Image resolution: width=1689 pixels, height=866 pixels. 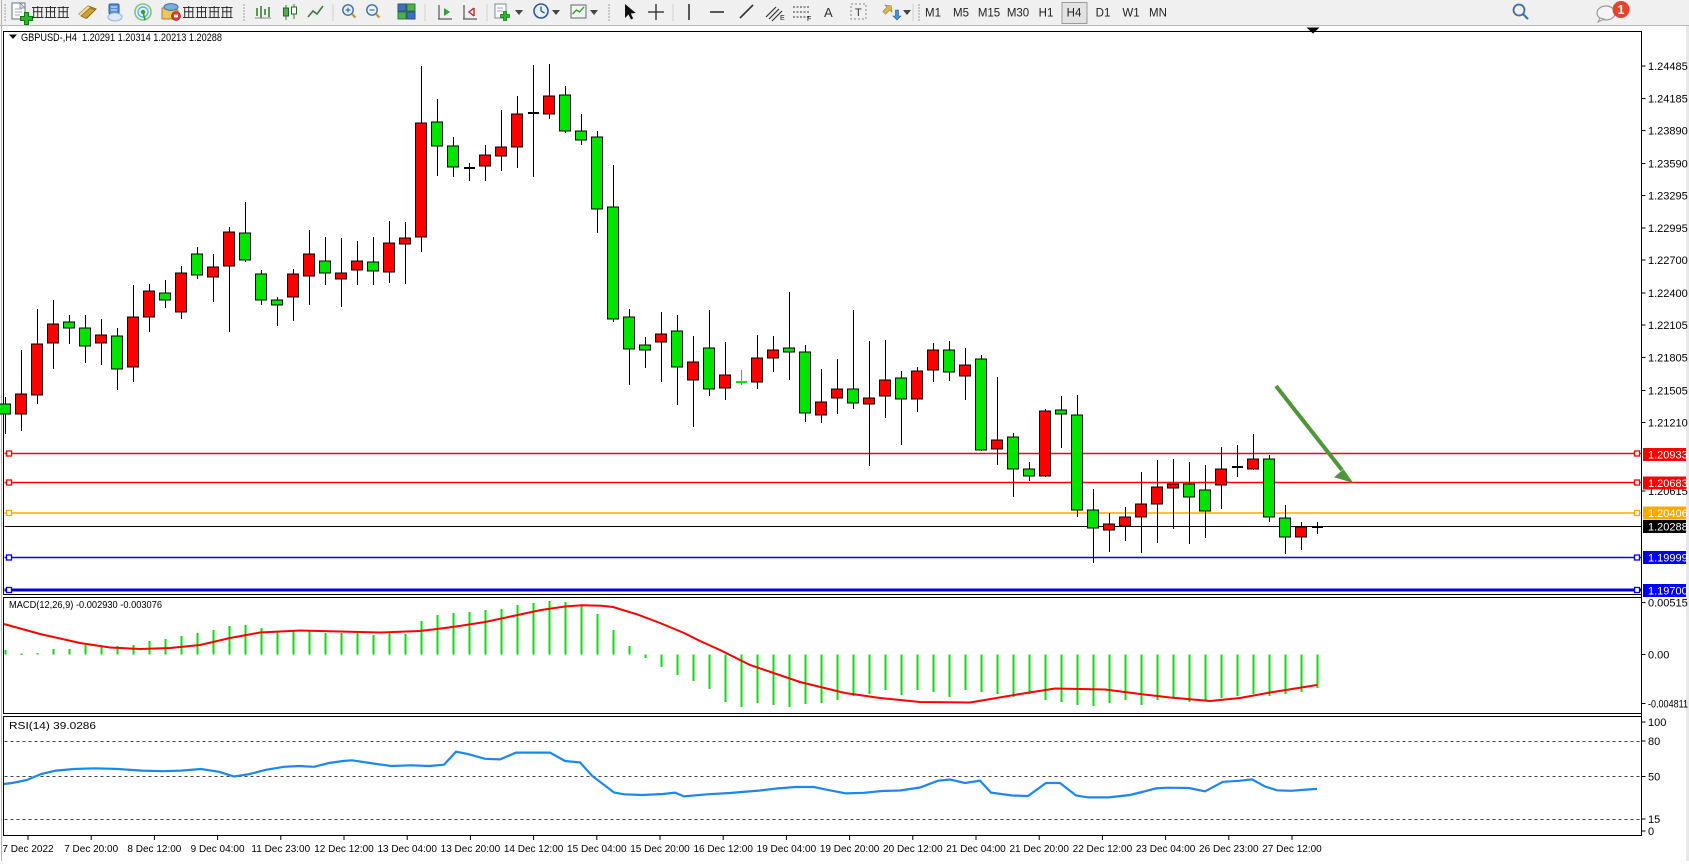 What do you see at coordinates (1654, 742) in the screenshot?
I see `svg-text: 80` at bounding box center [1654, 742].